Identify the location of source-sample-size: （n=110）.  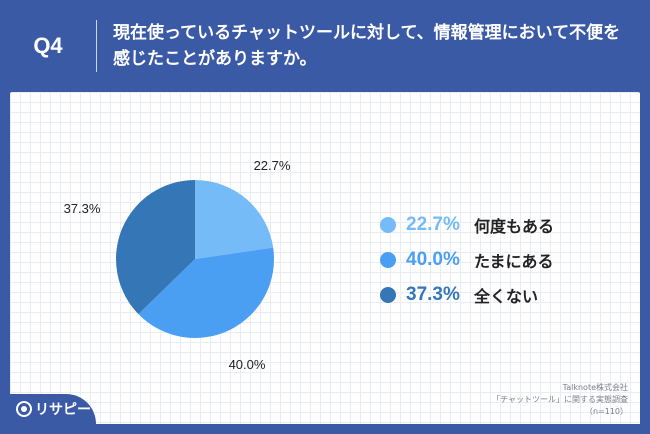
(606, 411).